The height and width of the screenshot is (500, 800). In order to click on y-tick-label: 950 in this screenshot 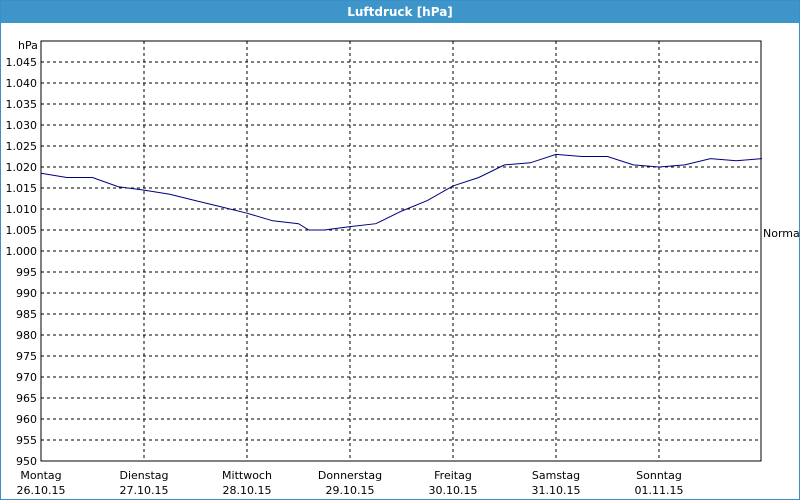, I will do `click(26, 461)`.